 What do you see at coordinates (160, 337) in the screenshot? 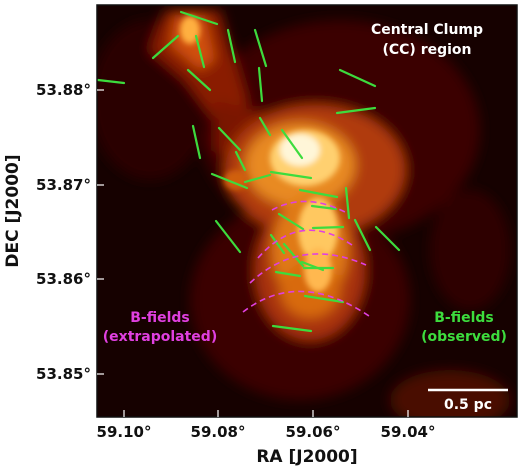
I see `extrapolated-label-line2: (extrapolated)` at bounding box center [160, 337].